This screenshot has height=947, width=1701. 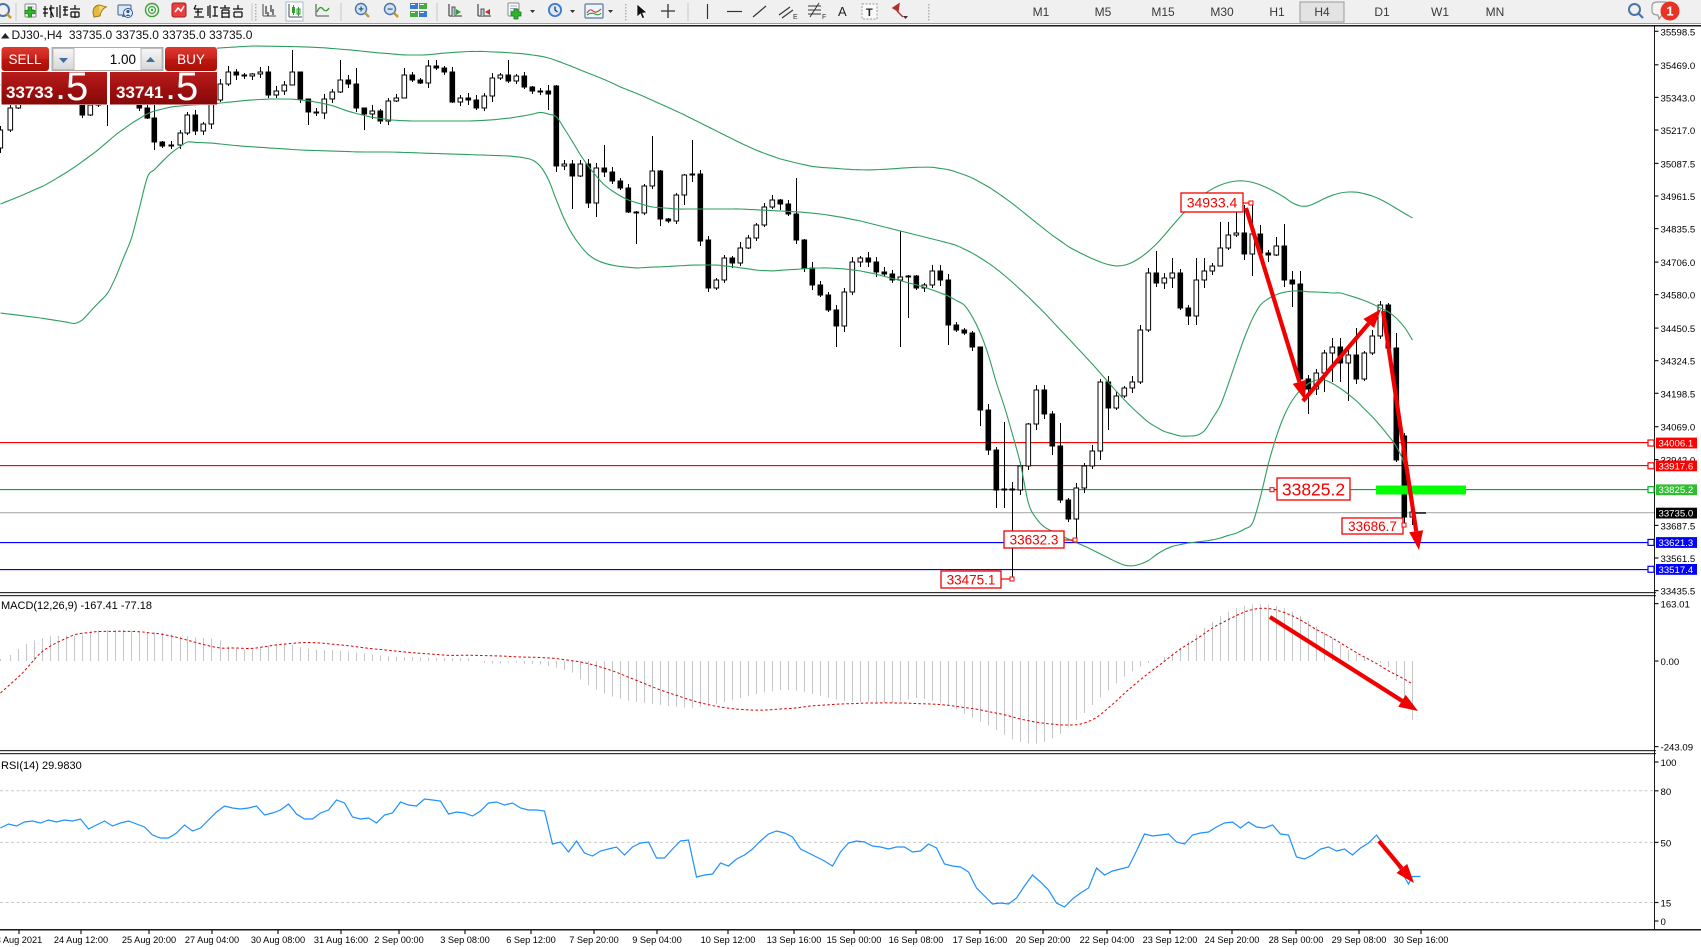 I want to click on svg-text: 3 Aug 2021, so click(x=21, y=940).